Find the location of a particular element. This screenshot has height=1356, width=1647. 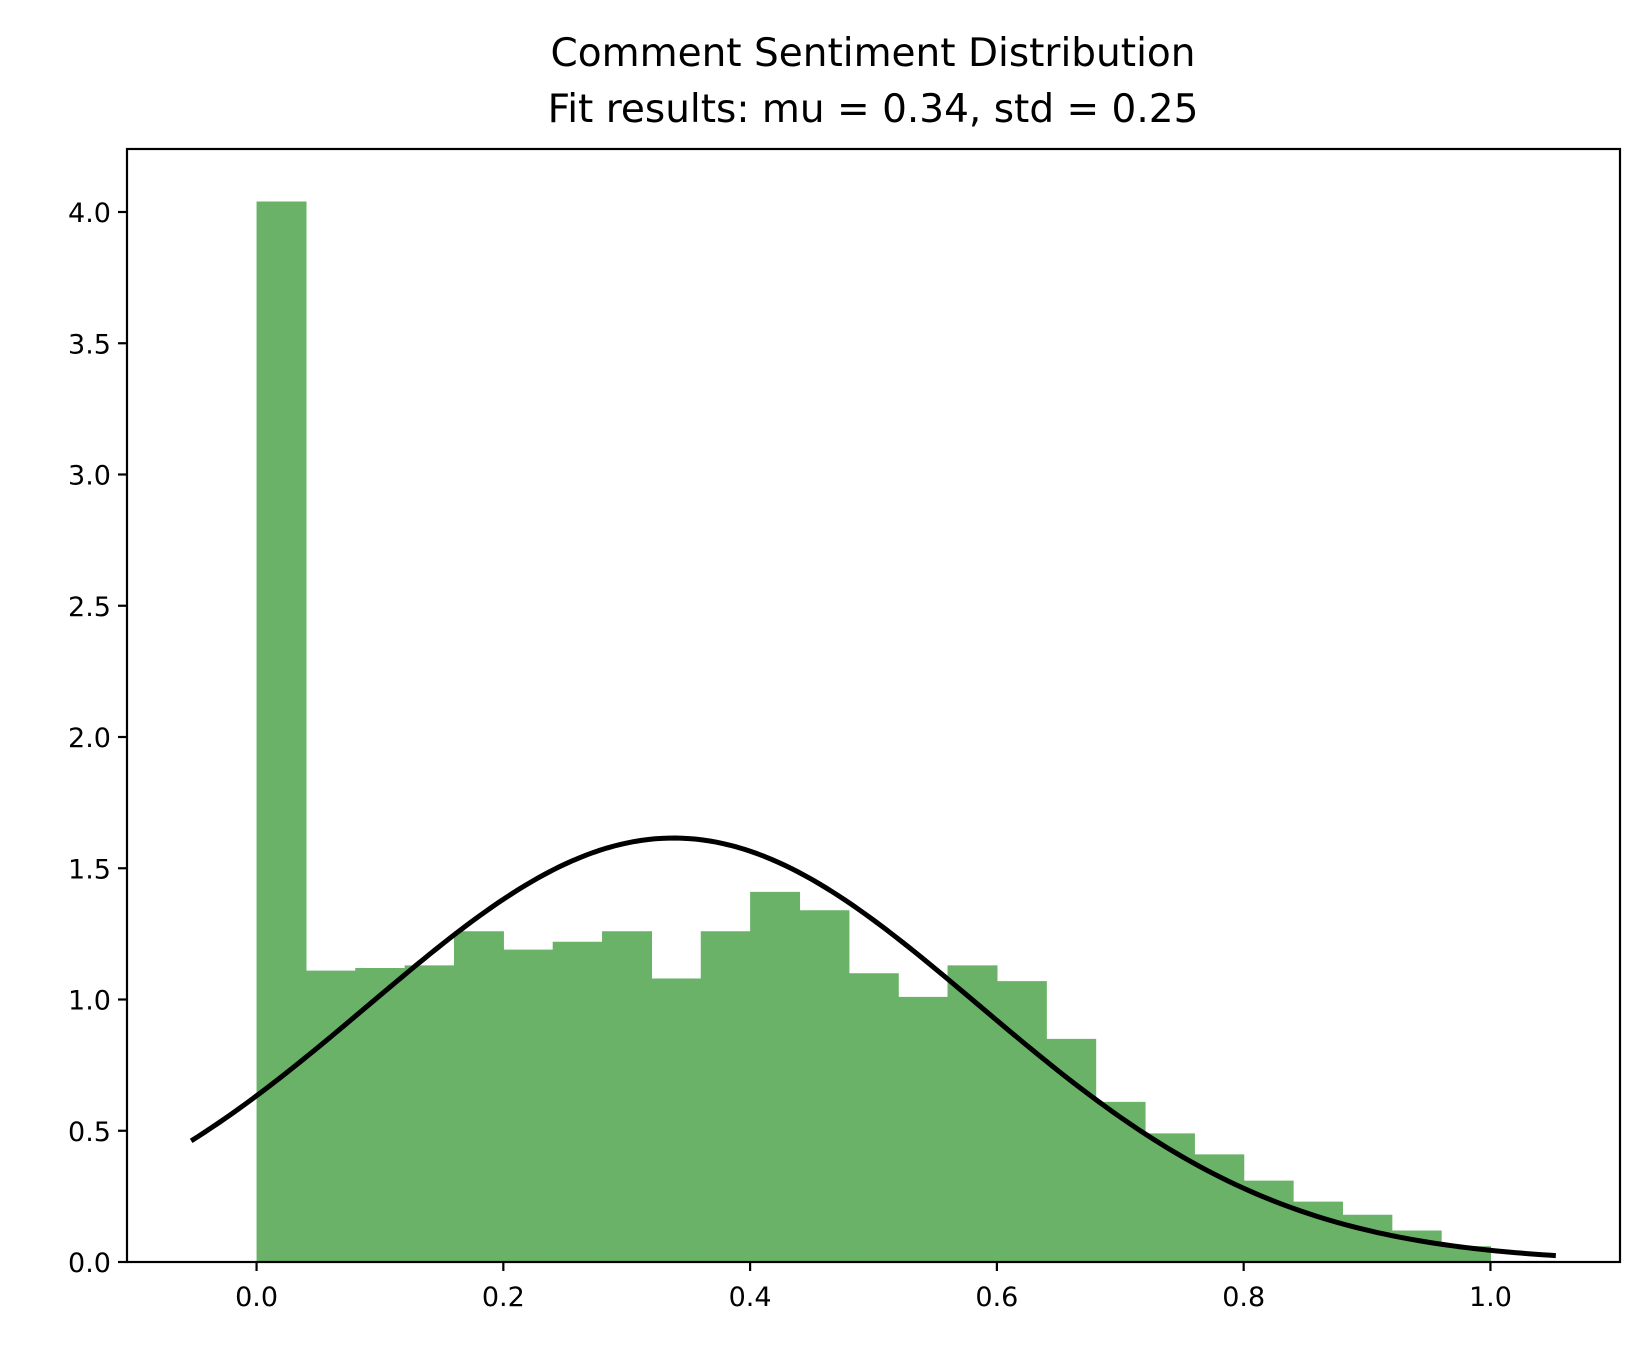

y-tick-label: 0.0 is located at coordinates (89, 1263).